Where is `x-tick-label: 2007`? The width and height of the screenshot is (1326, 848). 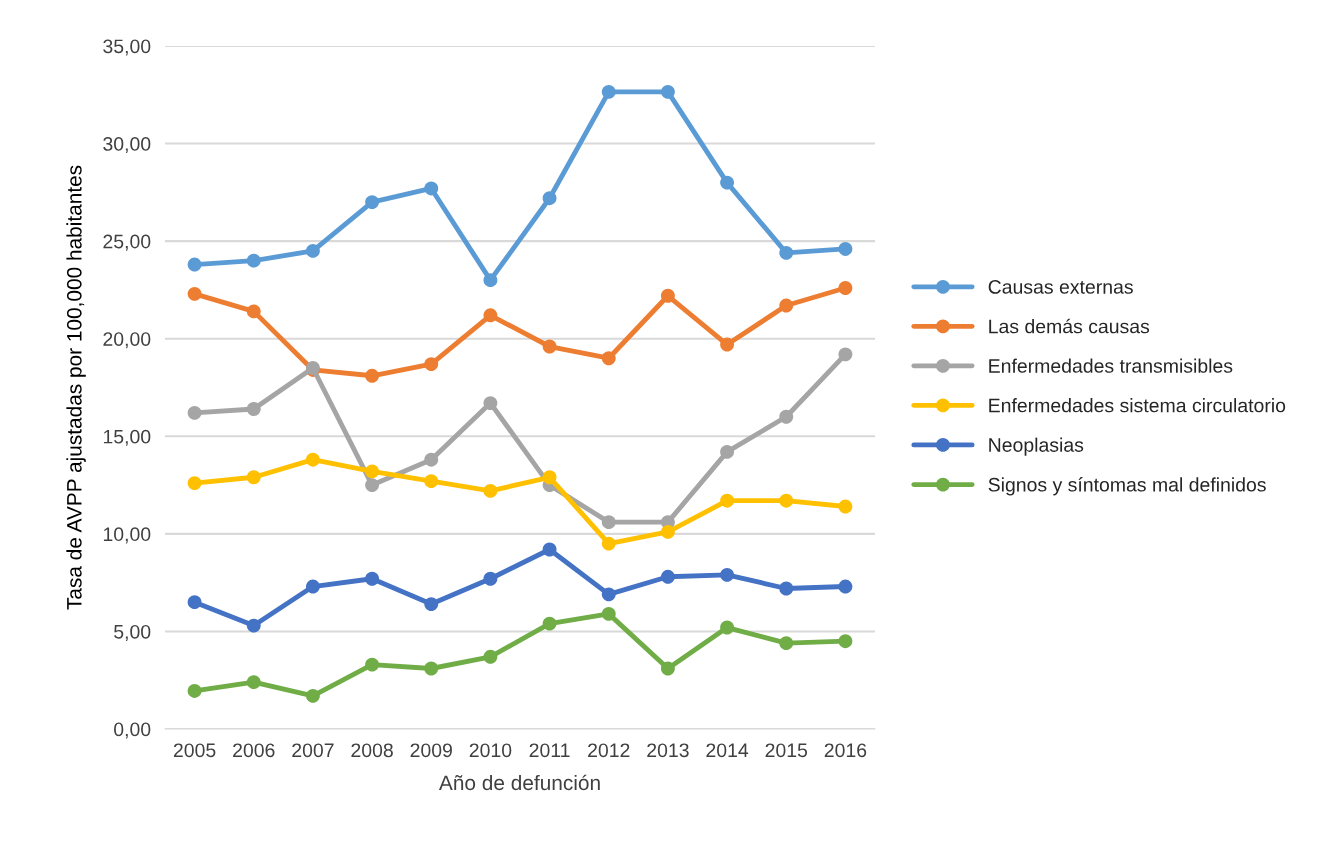 x-tick-label: 2007 is located at coordinates (313, 750).